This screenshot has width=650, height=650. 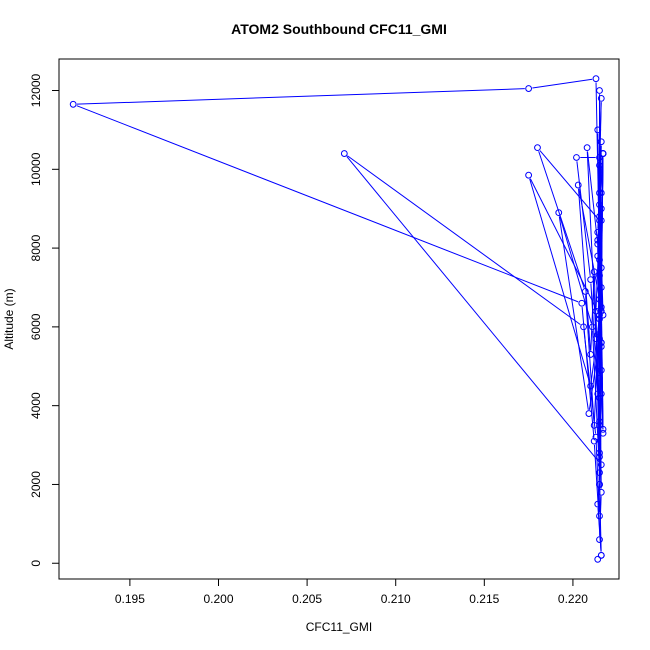 I want to click on y-tick-label: 0, so click(x=36, y=563).